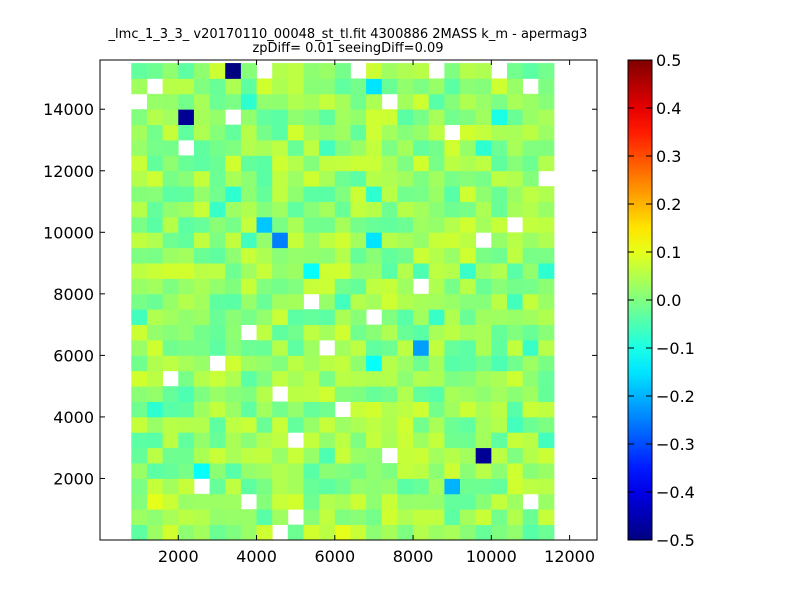 Image resolution: width=800 pixels, height=600 pixels. What do you see at coordinates (68, 171) in the screenshot?
I see `y-tick-label: 12000` at bounding box center [68, 171].